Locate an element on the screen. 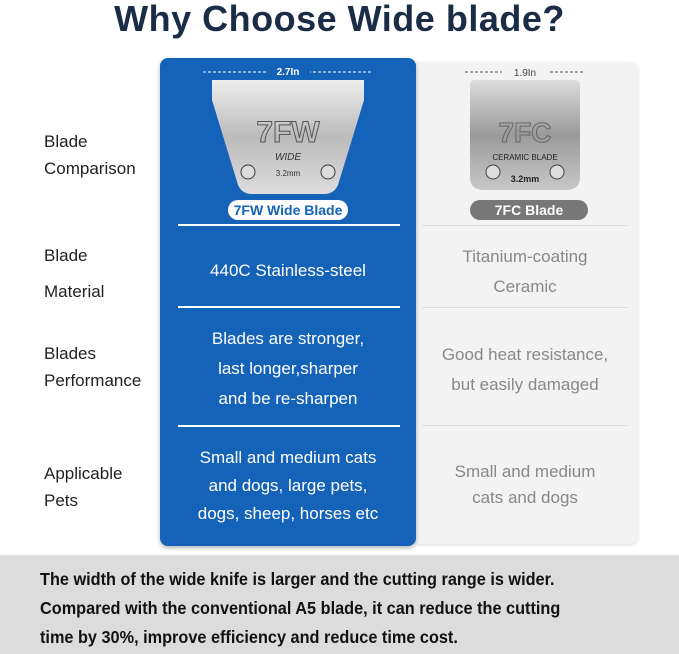  svg-text: 1.9In is located at coordinates (525, 73).